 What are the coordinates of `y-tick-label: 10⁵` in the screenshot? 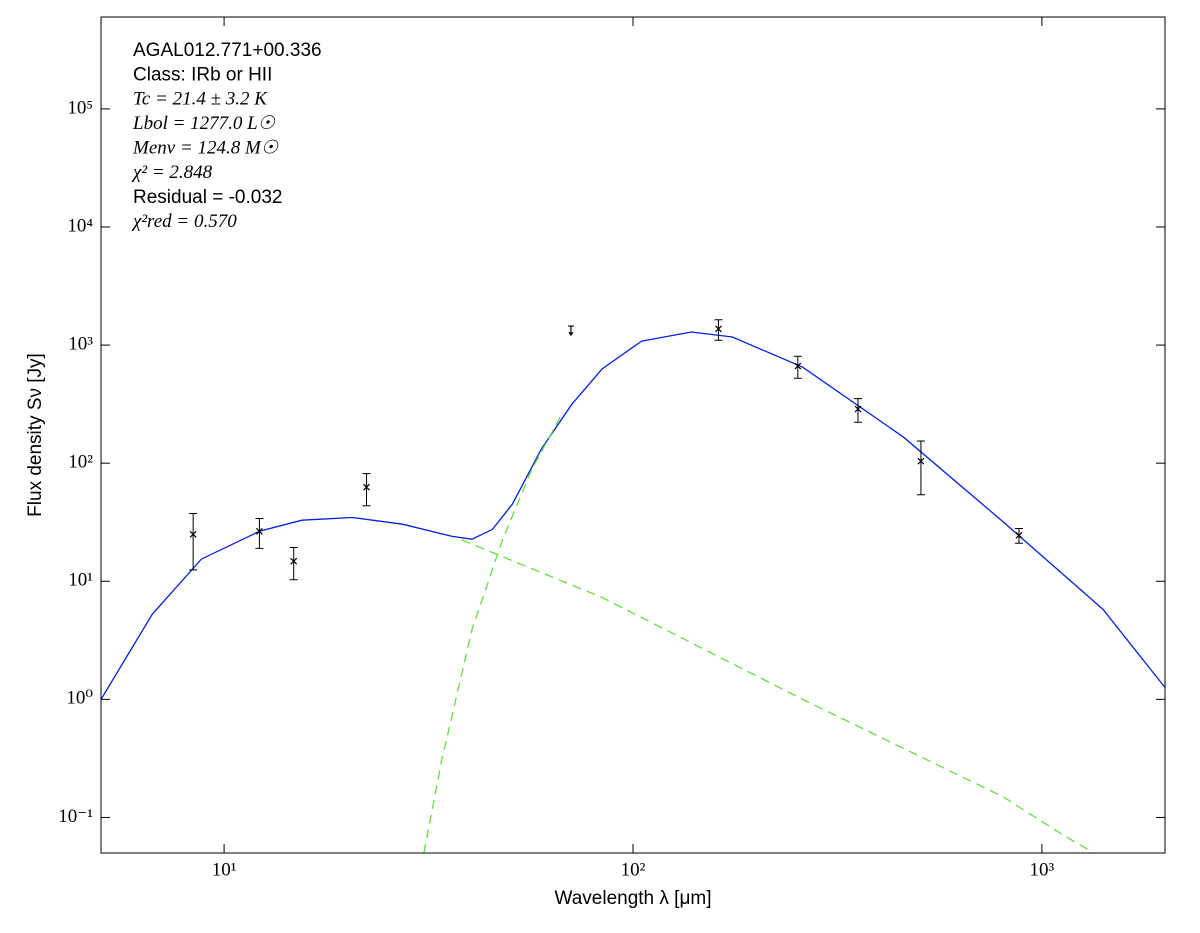 It's located at (80, 107).